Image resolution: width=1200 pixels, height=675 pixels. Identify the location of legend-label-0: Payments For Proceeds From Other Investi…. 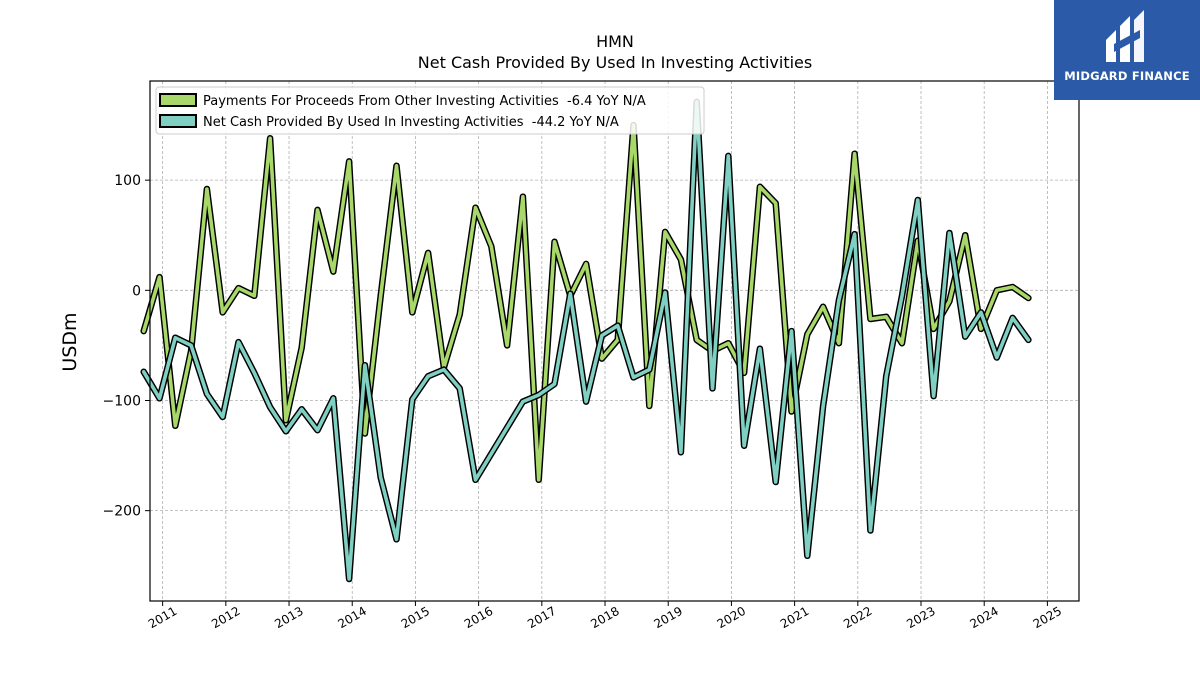
(424, 101).